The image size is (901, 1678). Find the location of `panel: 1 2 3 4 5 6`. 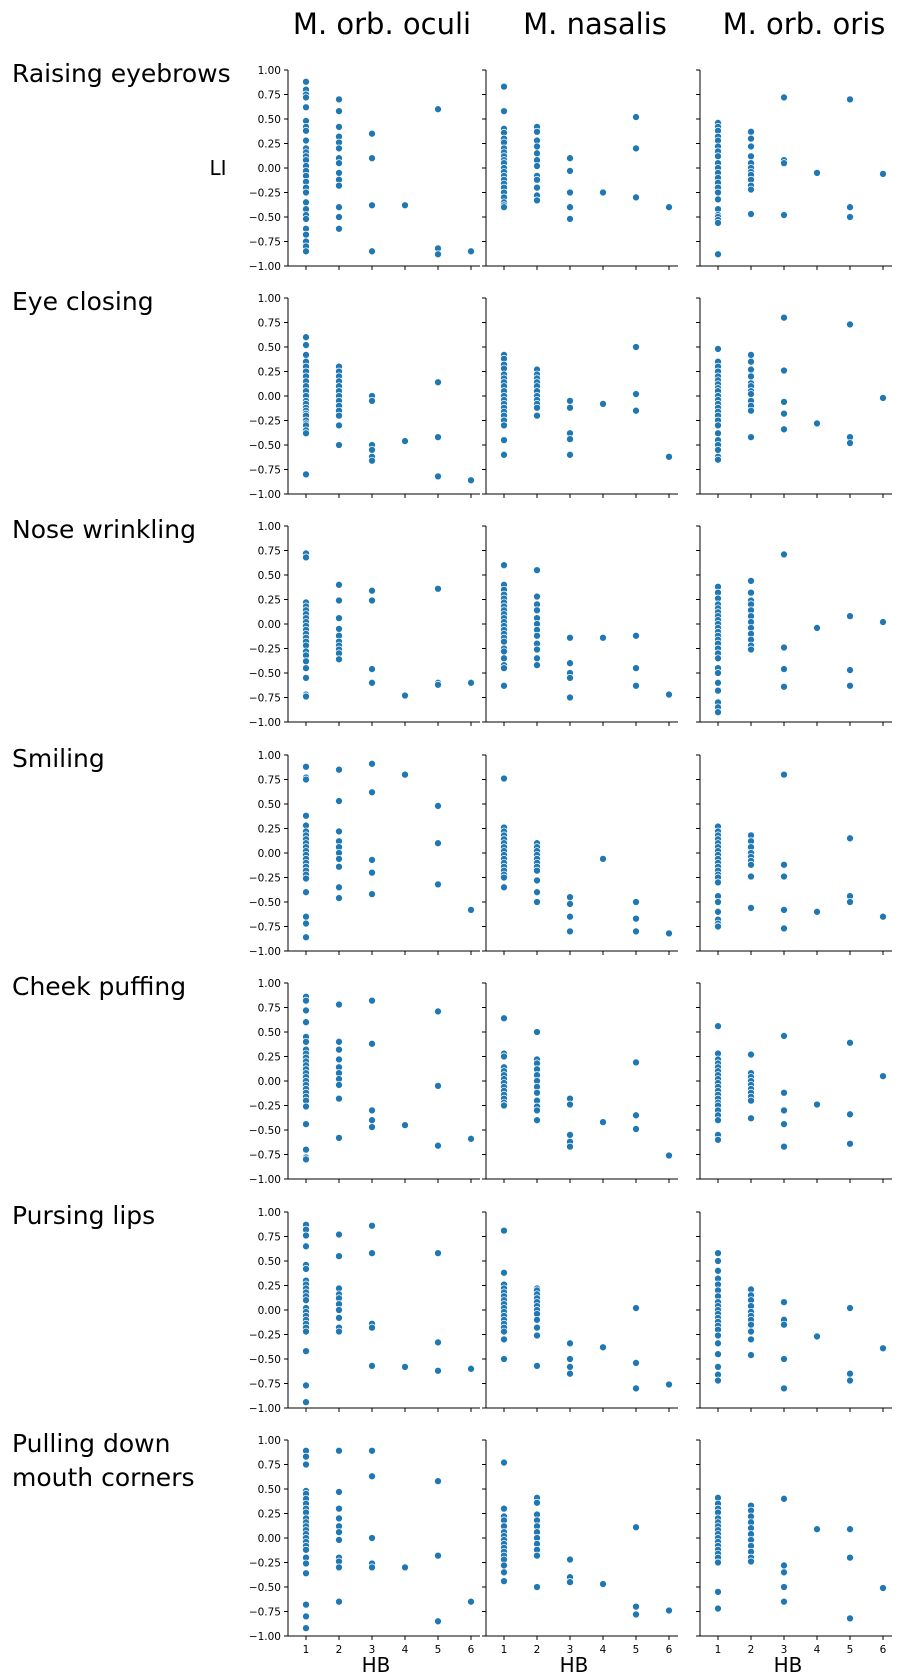

panel: 1 2 3 4 5 6 is located at coordinates (580, 1547).